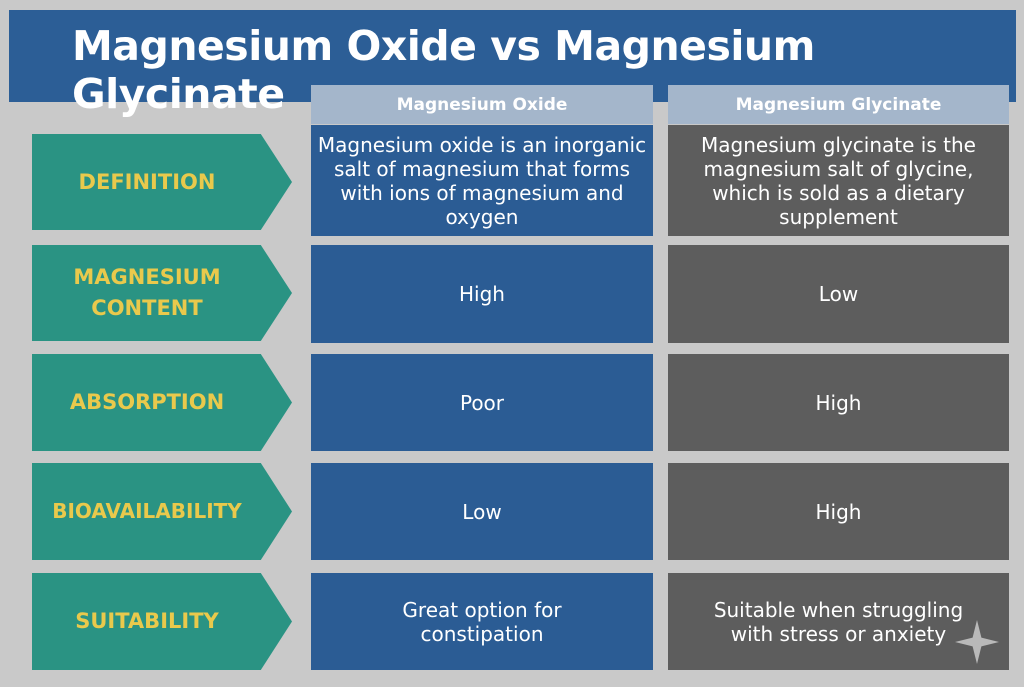  Describe the element at coordinates (838, 294) in the screenshot. I see `glycinate-magnesium-content: Low` at that location.